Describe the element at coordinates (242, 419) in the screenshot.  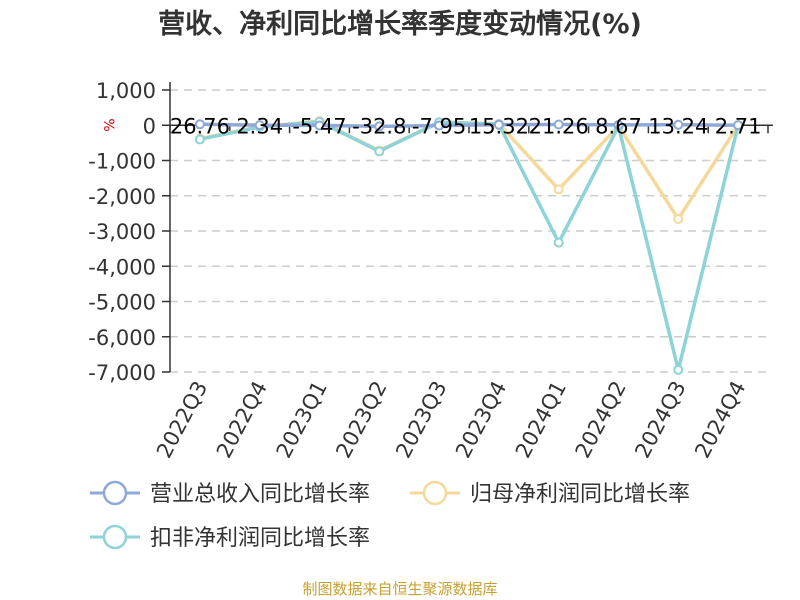
I see `x-tick-label: 2022Q4` at that location.